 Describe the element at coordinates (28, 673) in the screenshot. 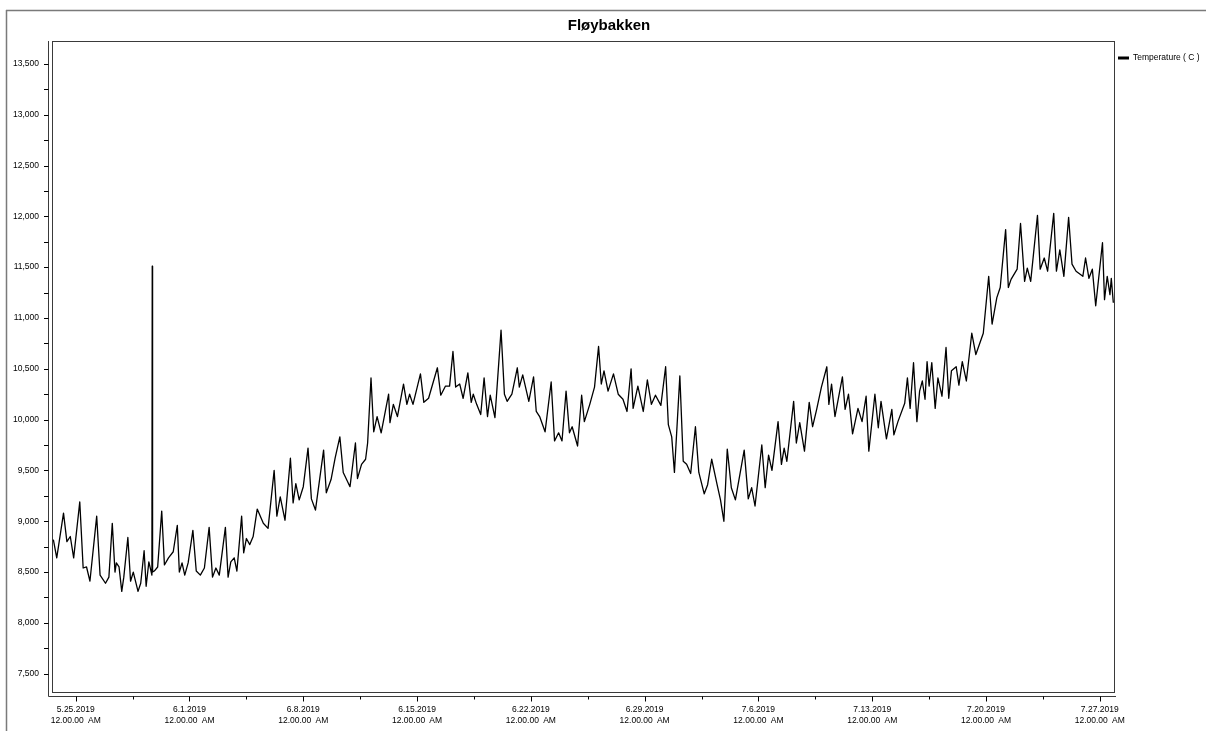

I see `y-tick-label: 7,500` at that location.